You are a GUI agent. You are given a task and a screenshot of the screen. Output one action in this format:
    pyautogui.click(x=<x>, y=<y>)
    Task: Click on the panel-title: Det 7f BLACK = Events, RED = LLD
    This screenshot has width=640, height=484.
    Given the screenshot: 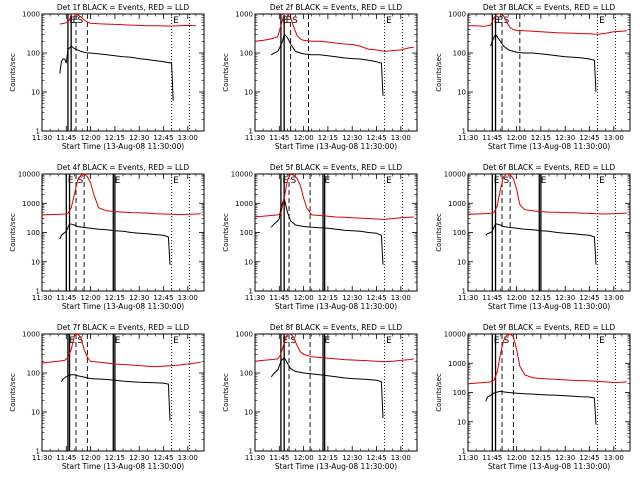 What is the action you would take?
    pyautogui.click(x=123, y=327)
    